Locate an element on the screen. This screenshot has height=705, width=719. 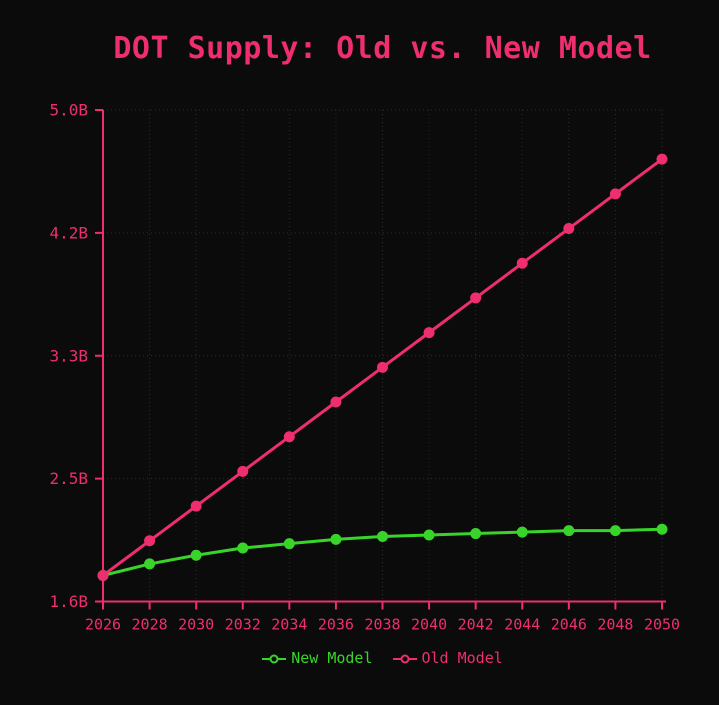
x-tick-label: 2032 is located at coordinates (243, 625).